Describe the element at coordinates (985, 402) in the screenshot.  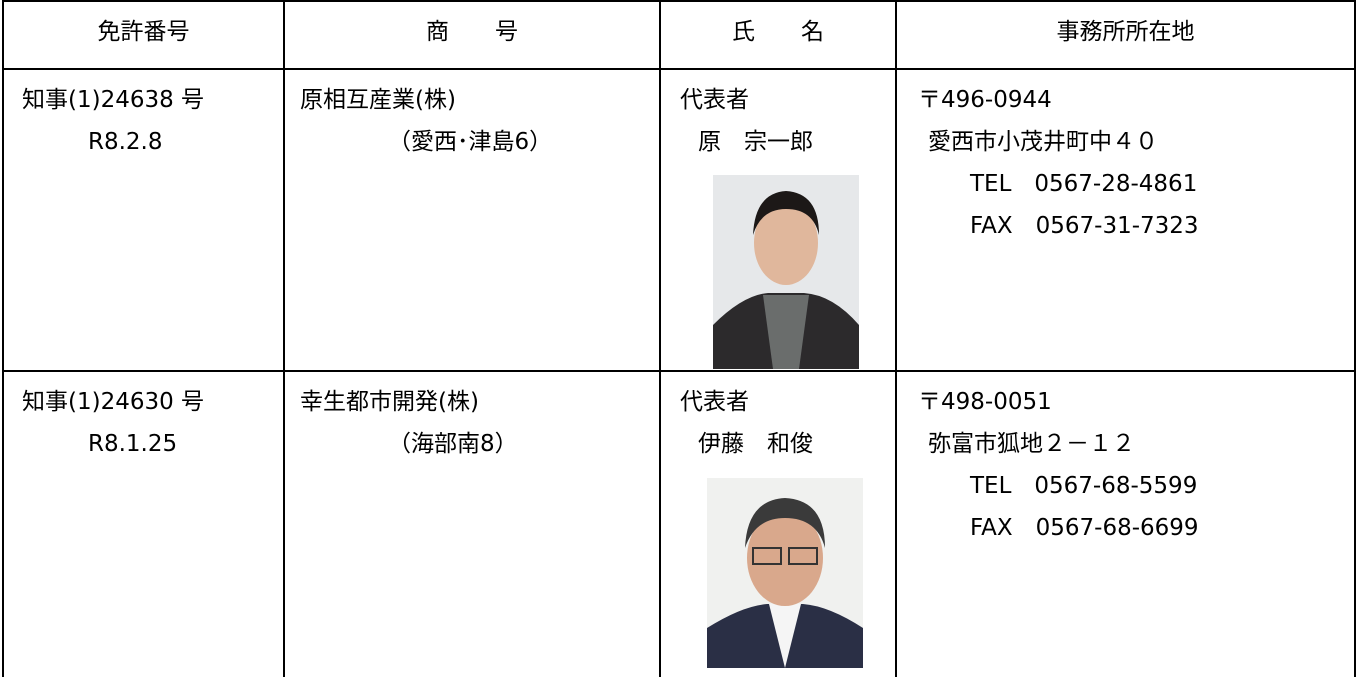
I see `address-line: 〒498-0051` at that location.